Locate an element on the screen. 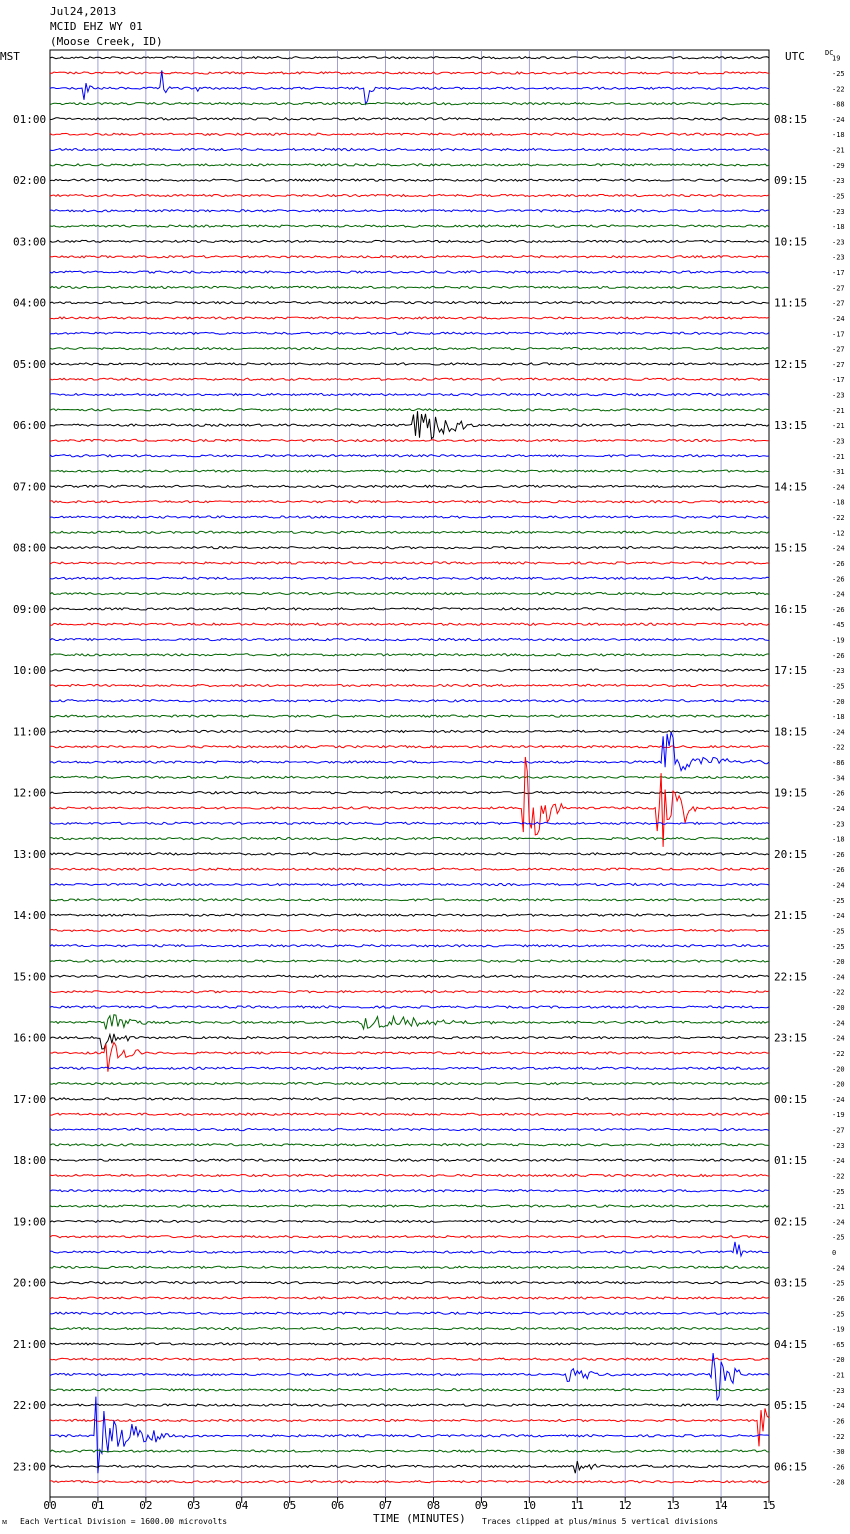 This screenshot has width=850, height=1534. utc-hour-label: 04:15 is located at coordinates (790, 1344).